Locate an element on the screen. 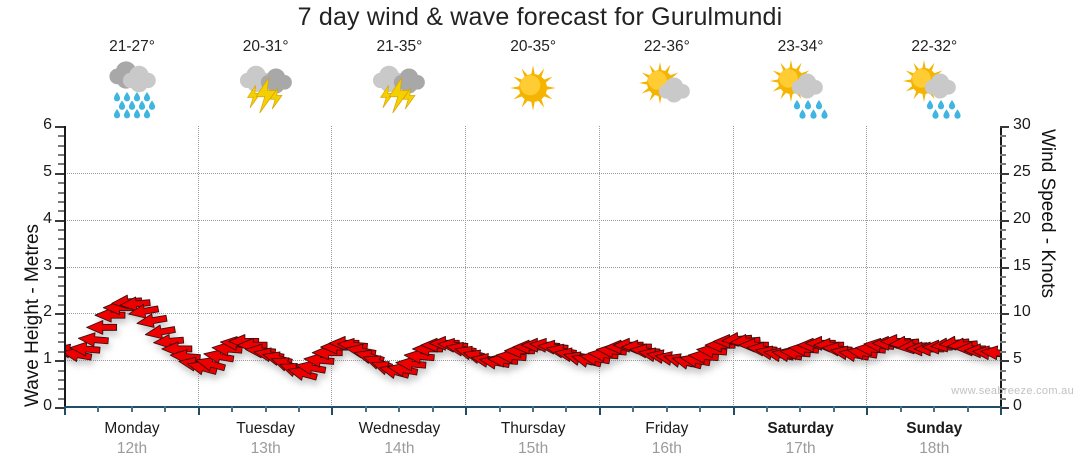 Image resolution: width=1080 pixels, height=475 pixels. temperature-range: 22-32° is located at coordinates (934, 46).